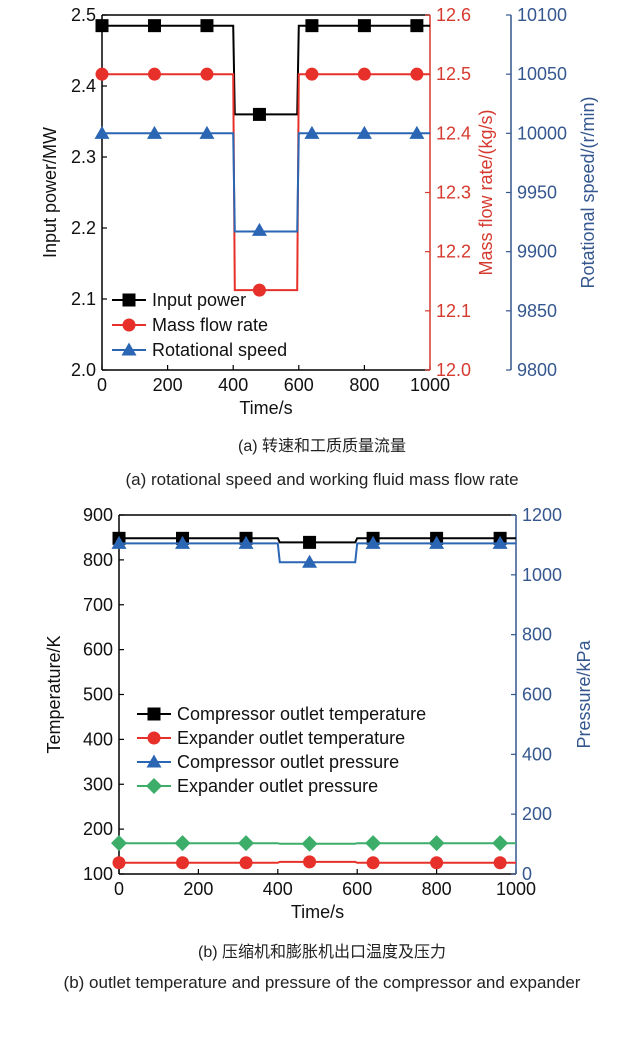 This screenshot has width=644, height=1039. I want to click on chart-a-legend-label: Rotational speed, so click(219, 350).